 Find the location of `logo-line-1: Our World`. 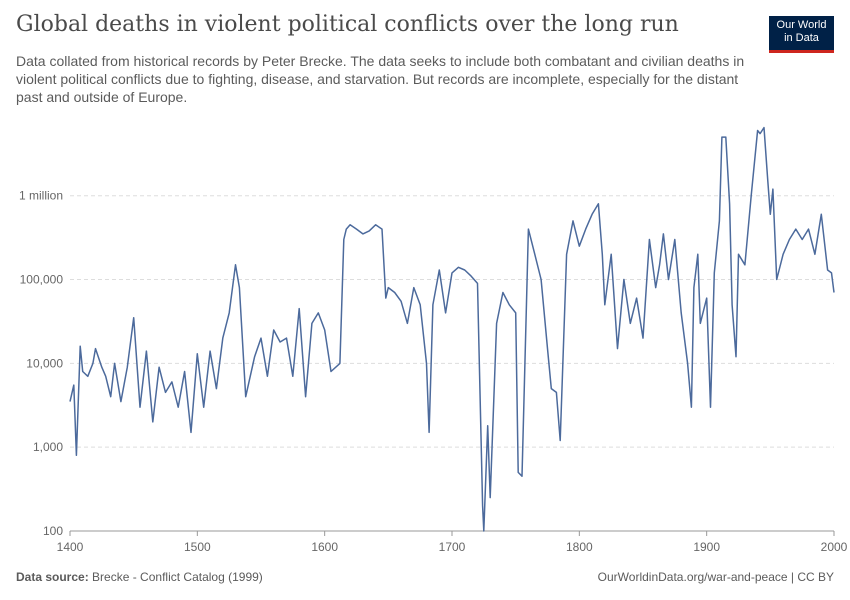

logo-line-1: Our World is located at coordinates (801, 25).